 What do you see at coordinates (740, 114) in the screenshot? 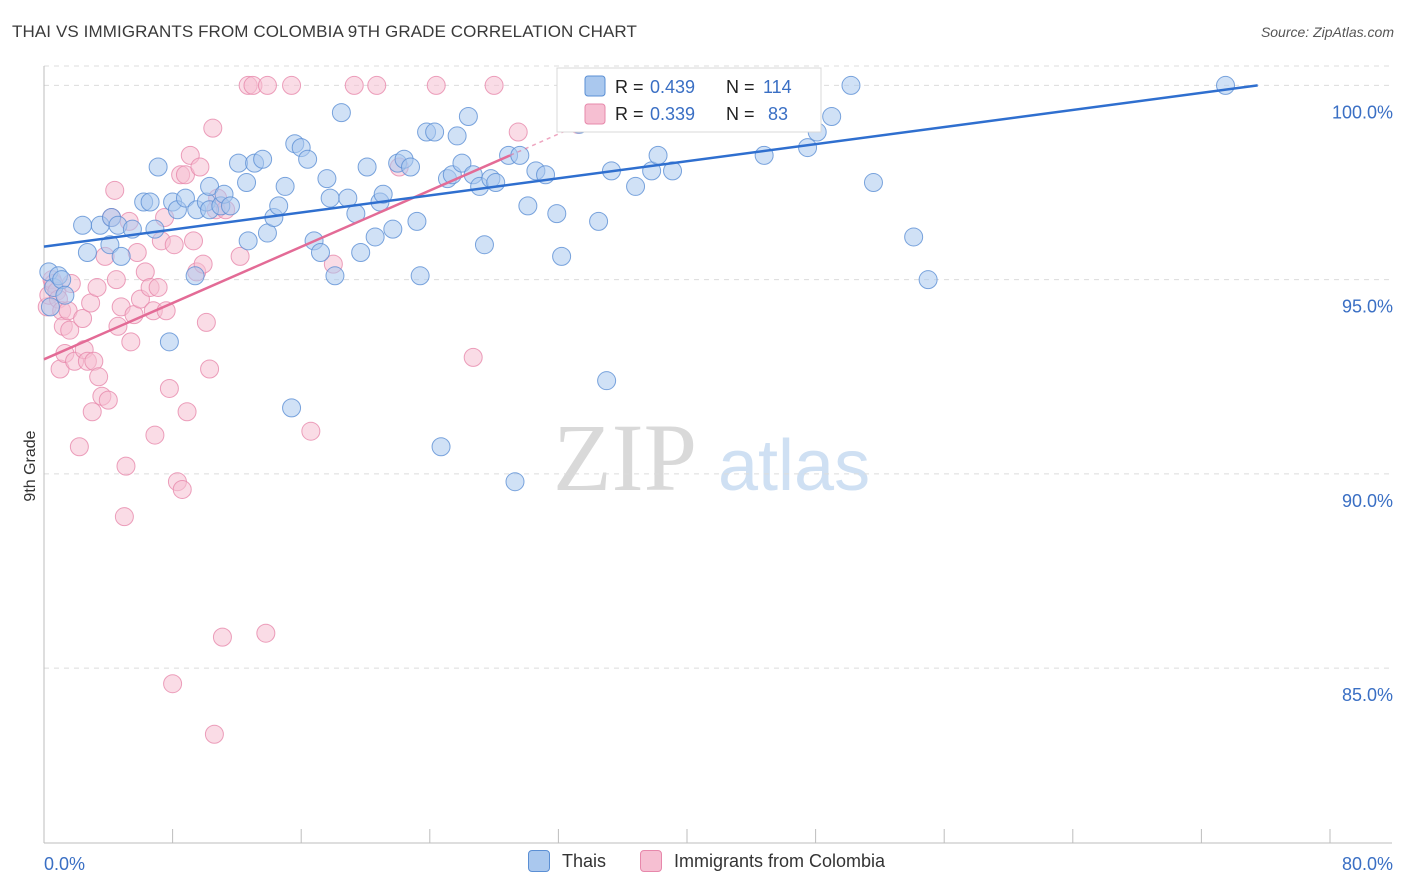
I see `legend-colombia-n-label: N =` at bounding box center [740, 114].